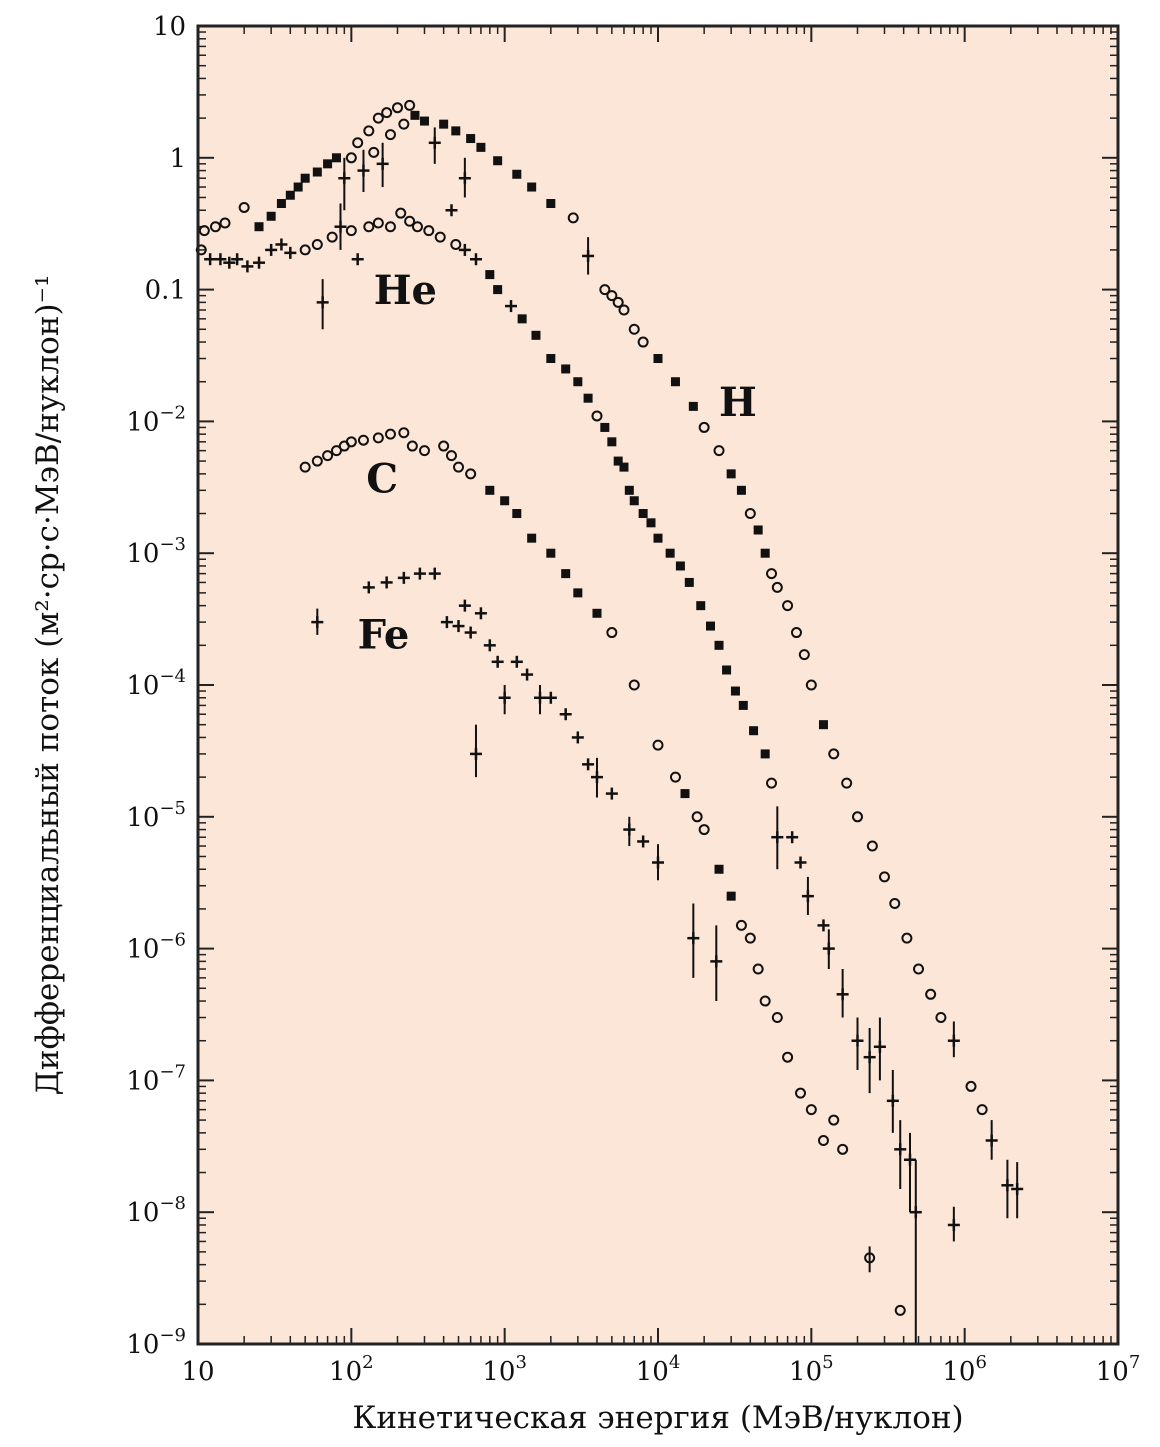 The image size is (1160, 1447). I want to click on series-labels-layer: H He C Fe, so click(557, 462).